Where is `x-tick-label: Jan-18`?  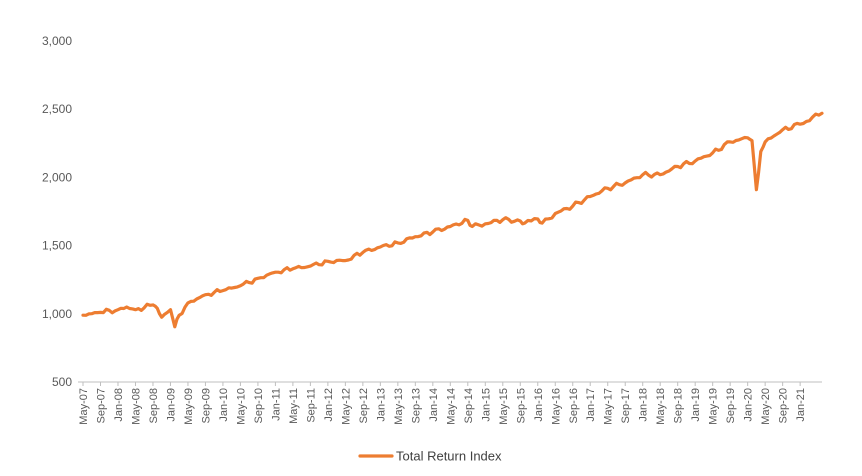 x-tick-label: Jan-18 is located at coordinates (644, 405).